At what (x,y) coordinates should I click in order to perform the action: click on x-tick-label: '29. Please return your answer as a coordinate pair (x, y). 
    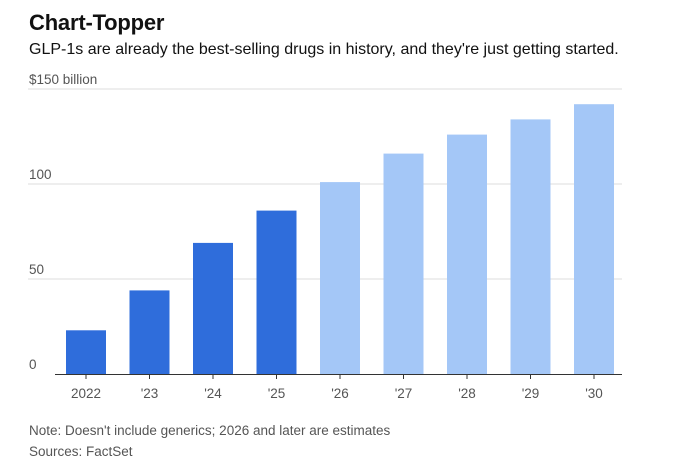
    Looking at the image, I should click on (531, 393).